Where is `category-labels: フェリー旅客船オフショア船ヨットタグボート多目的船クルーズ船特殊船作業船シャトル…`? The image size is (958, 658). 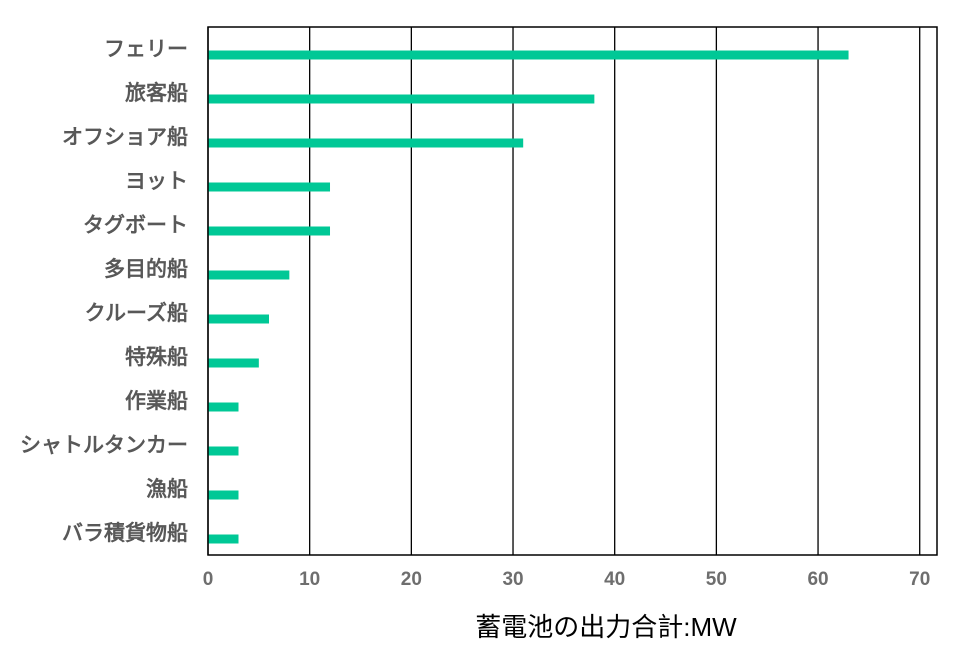 category-labels: フェリー旅客船オフショア船ヨットタグボート多目的船クルーズ船特殊船作業船シャトル… is located at coordinates (104, 291).